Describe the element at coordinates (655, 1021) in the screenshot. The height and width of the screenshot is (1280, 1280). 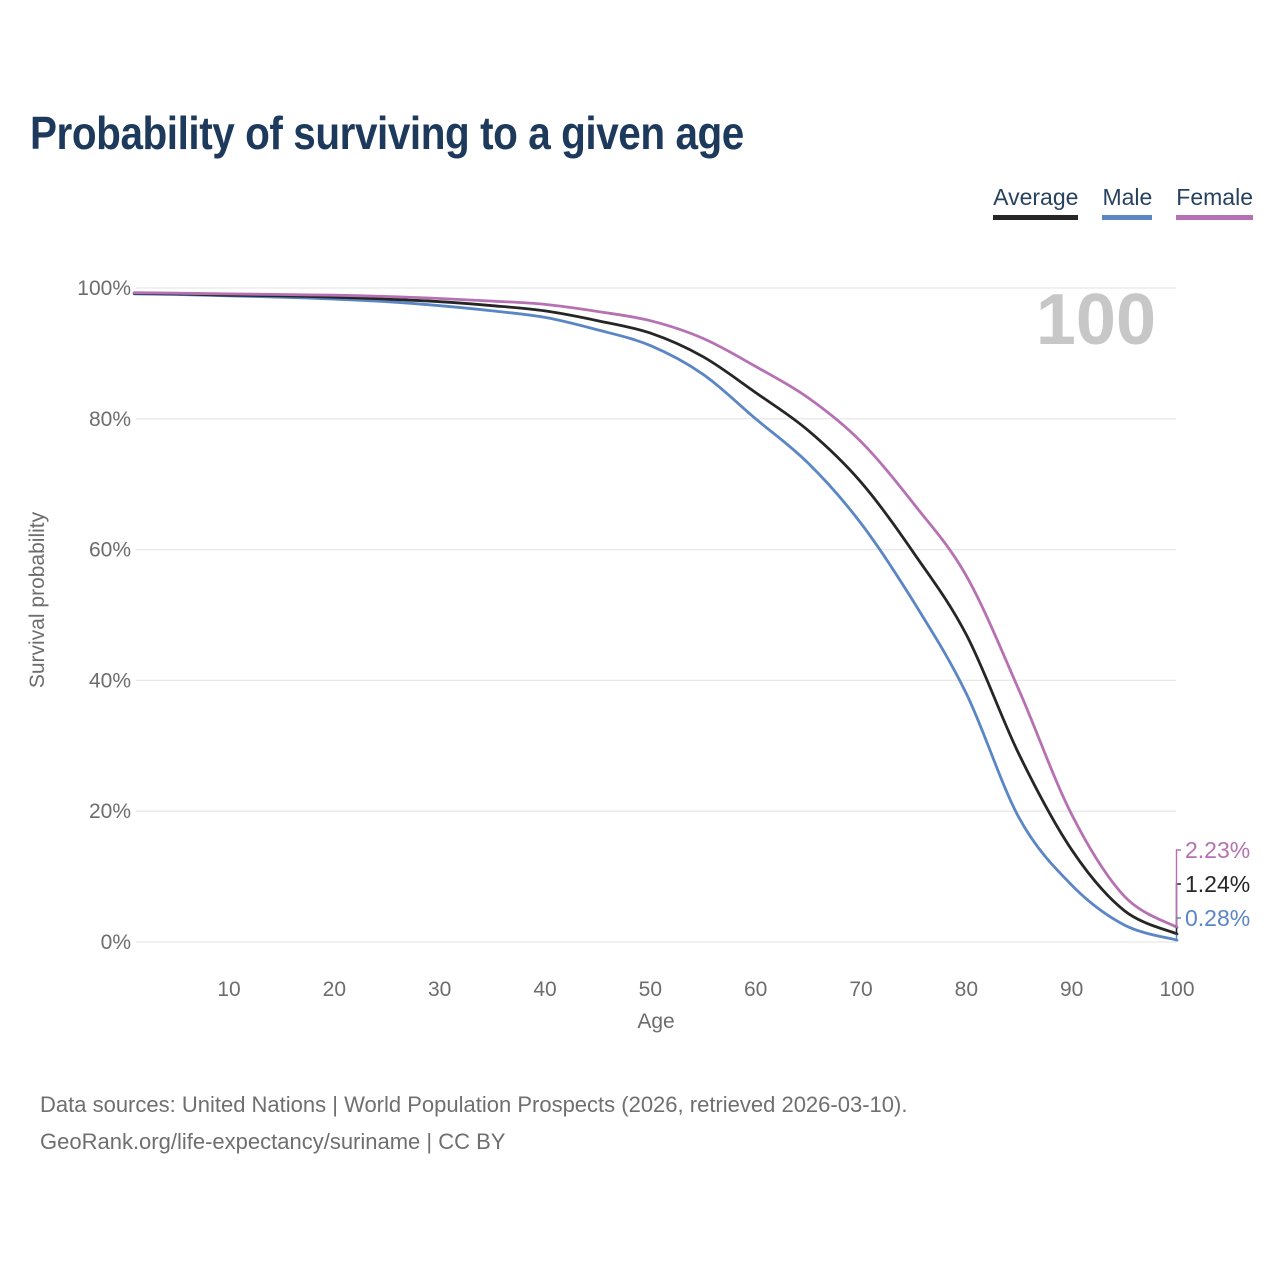
I see `x-axis-title: Age` at that location.